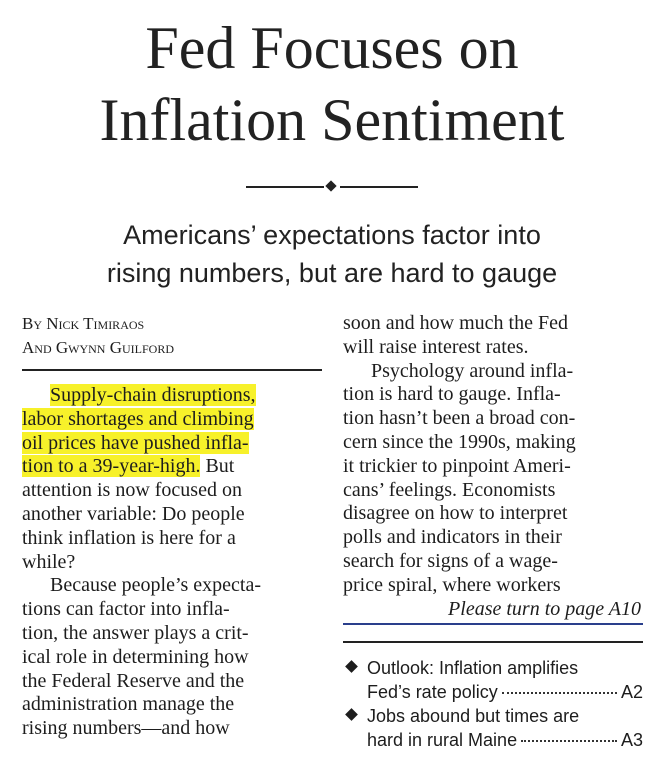 This screenshot has width=664, height=775. What do you see at coordinates (459, 418) in the screenshot?
I see `text-line: tion hasn’t been a broad con-` at bounding box center [459, 418].